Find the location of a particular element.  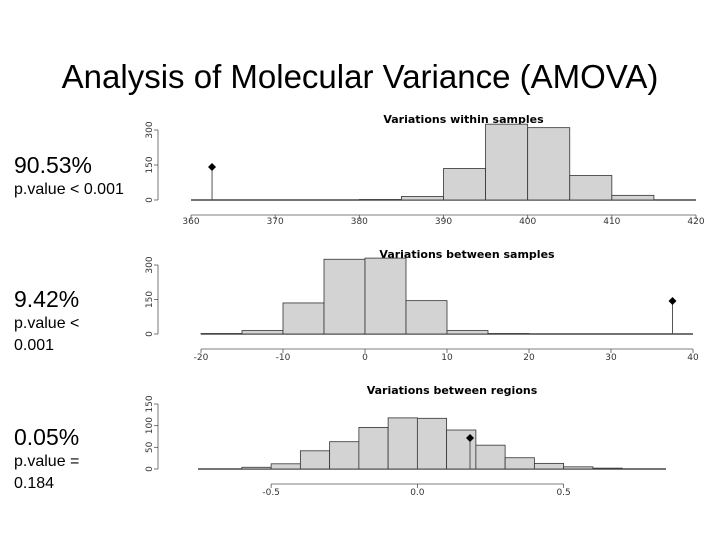

chart-1-y-tick-label: 300 is located at coordinates (150, 129).